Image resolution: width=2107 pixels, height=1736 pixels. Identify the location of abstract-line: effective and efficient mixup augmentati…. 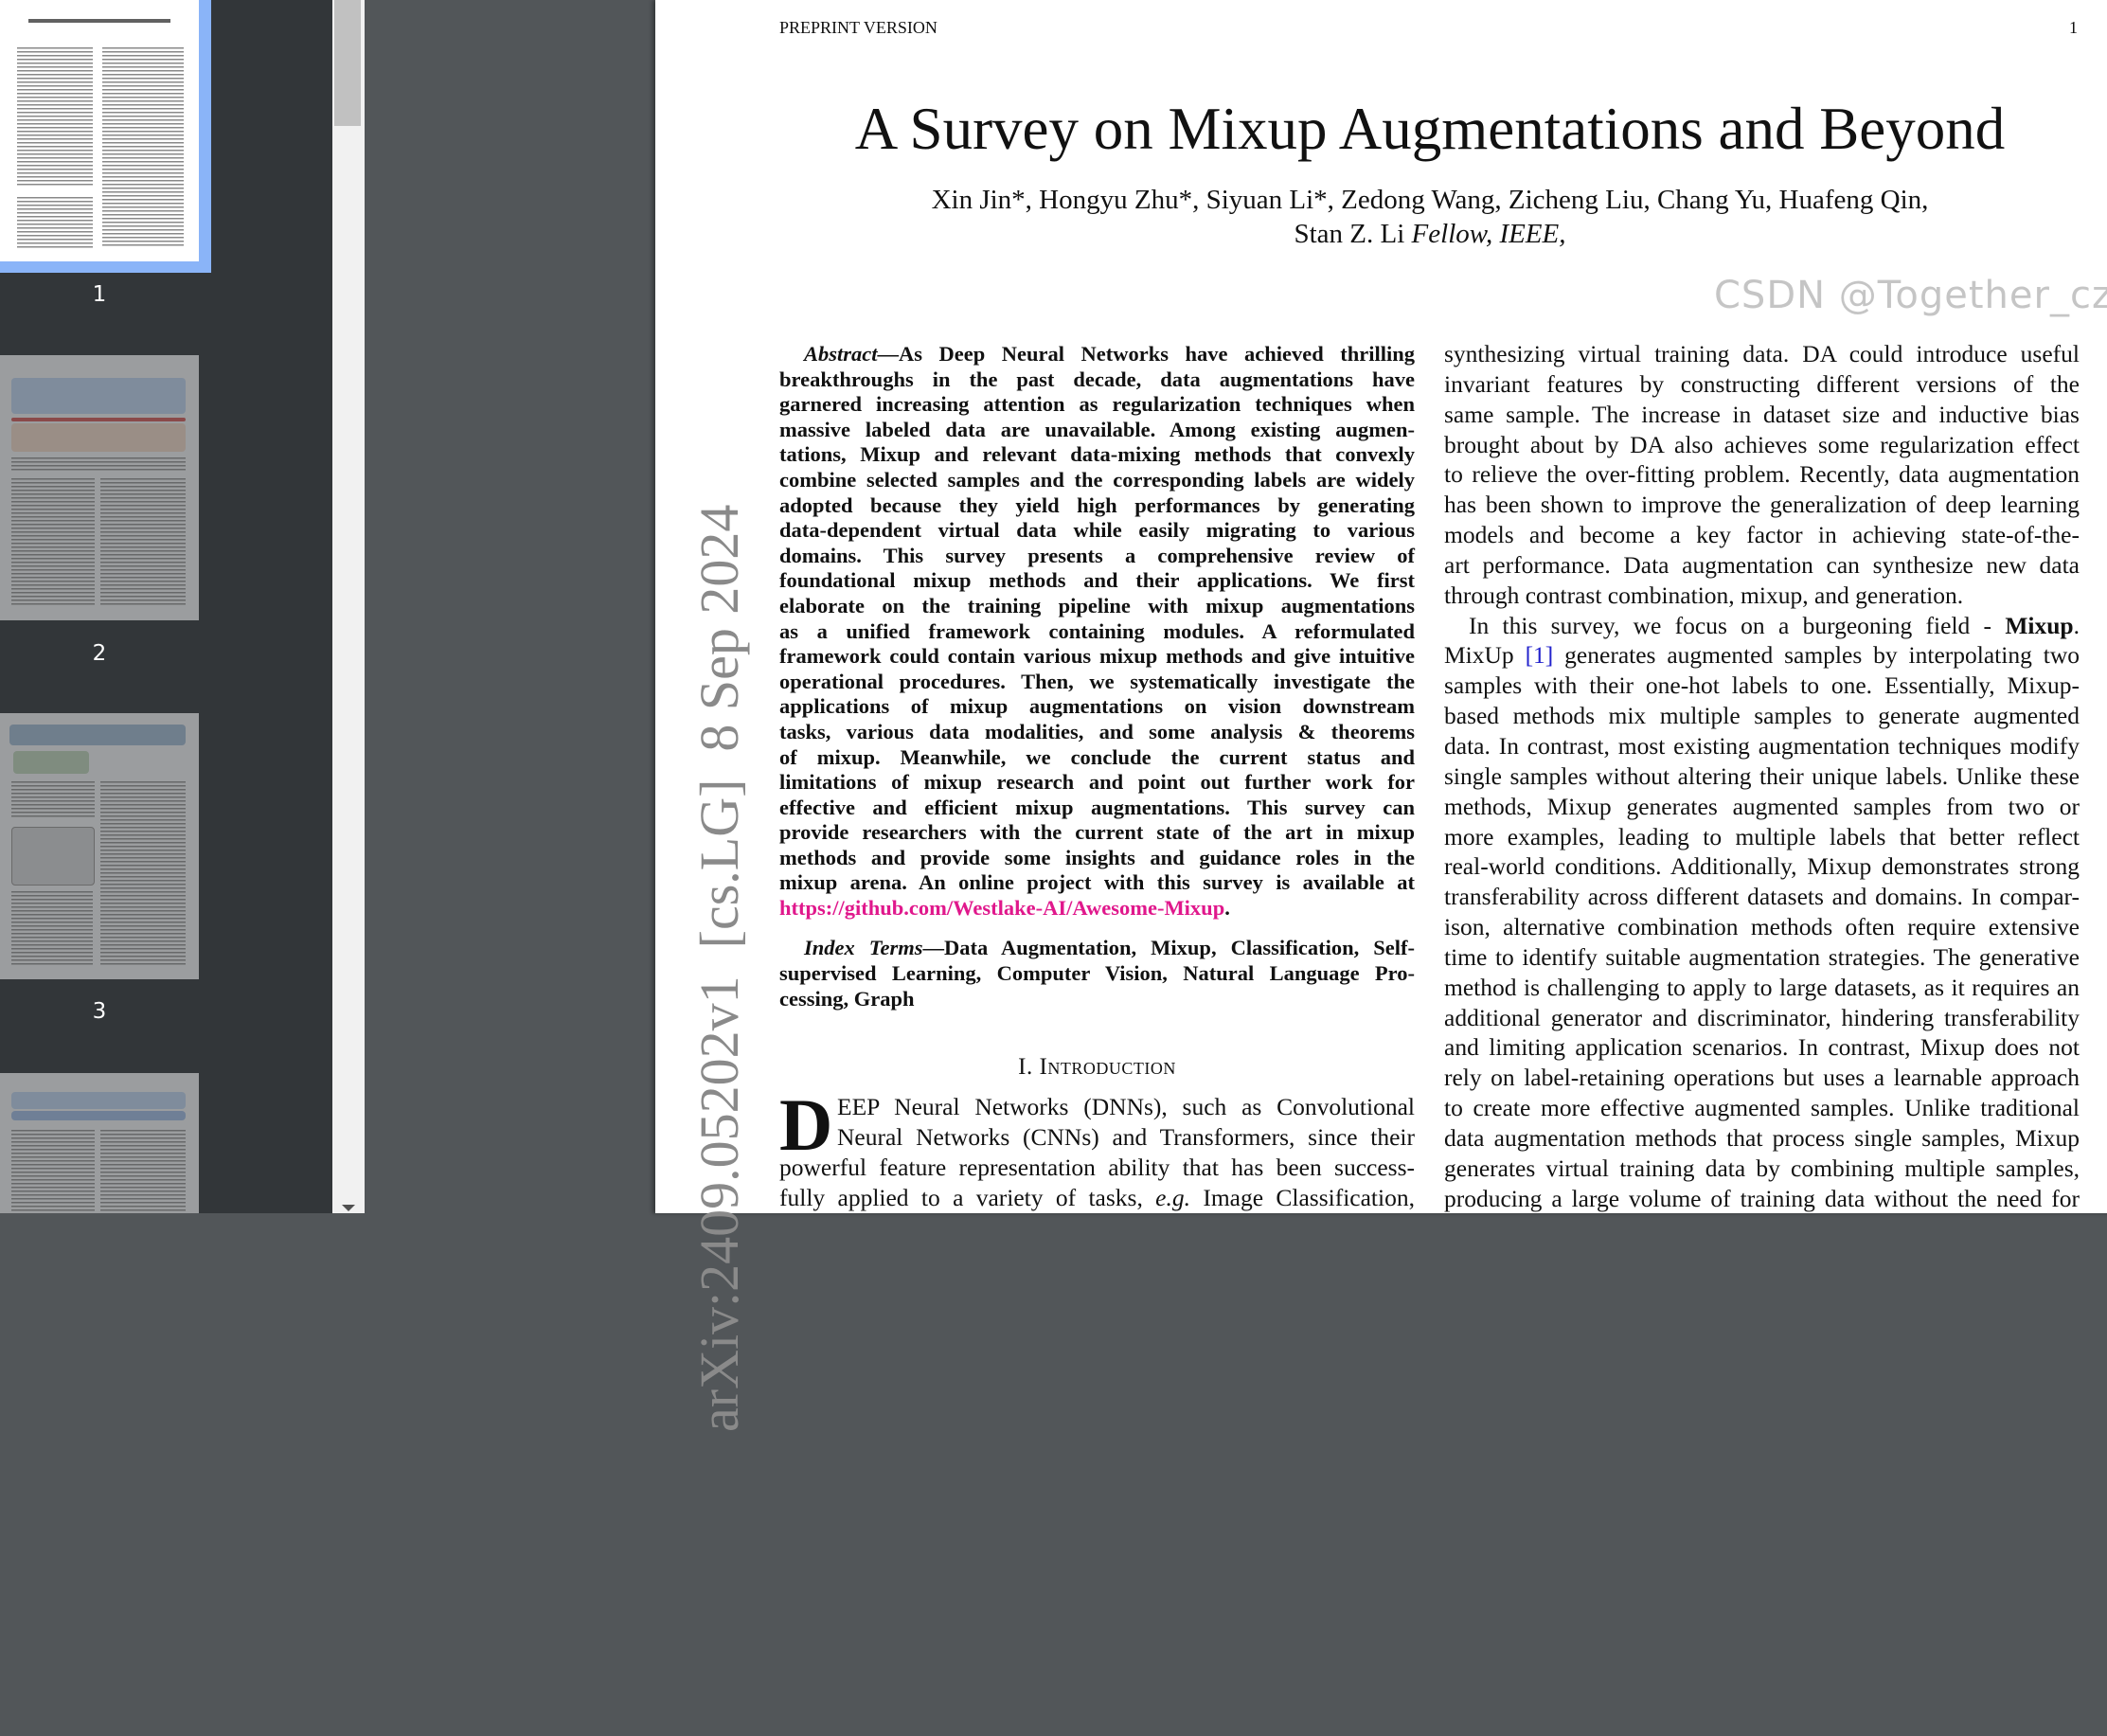
(1097, 807).